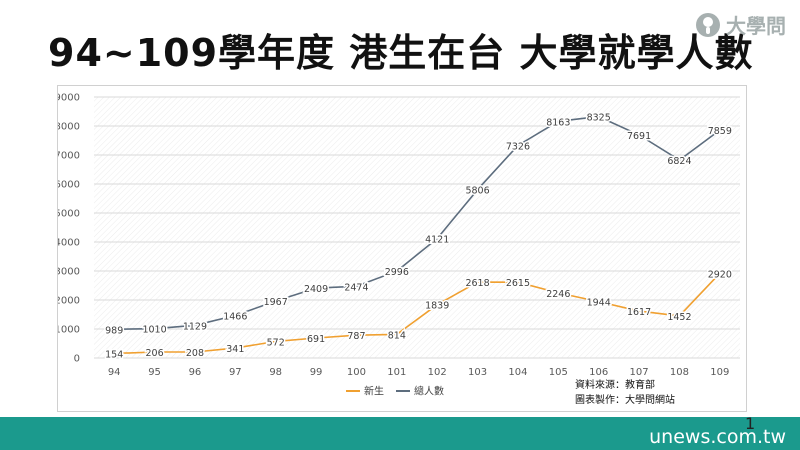 This screenshot has height=450, width=800. What do you see at coordinates (615, 384) in the screenshot?
I see `source-note: 資料來源：教育部` at bounding box center [615, 384].